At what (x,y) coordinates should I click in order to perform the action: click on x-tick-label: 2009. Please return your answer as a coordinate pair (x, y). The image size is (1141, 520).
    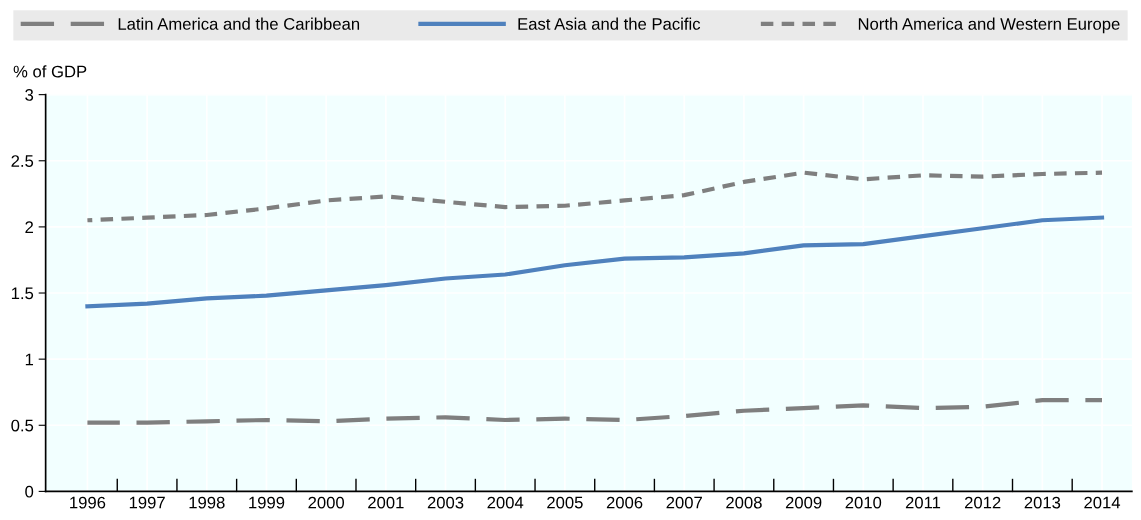
    Looking at the image, I should click on (803, 502).